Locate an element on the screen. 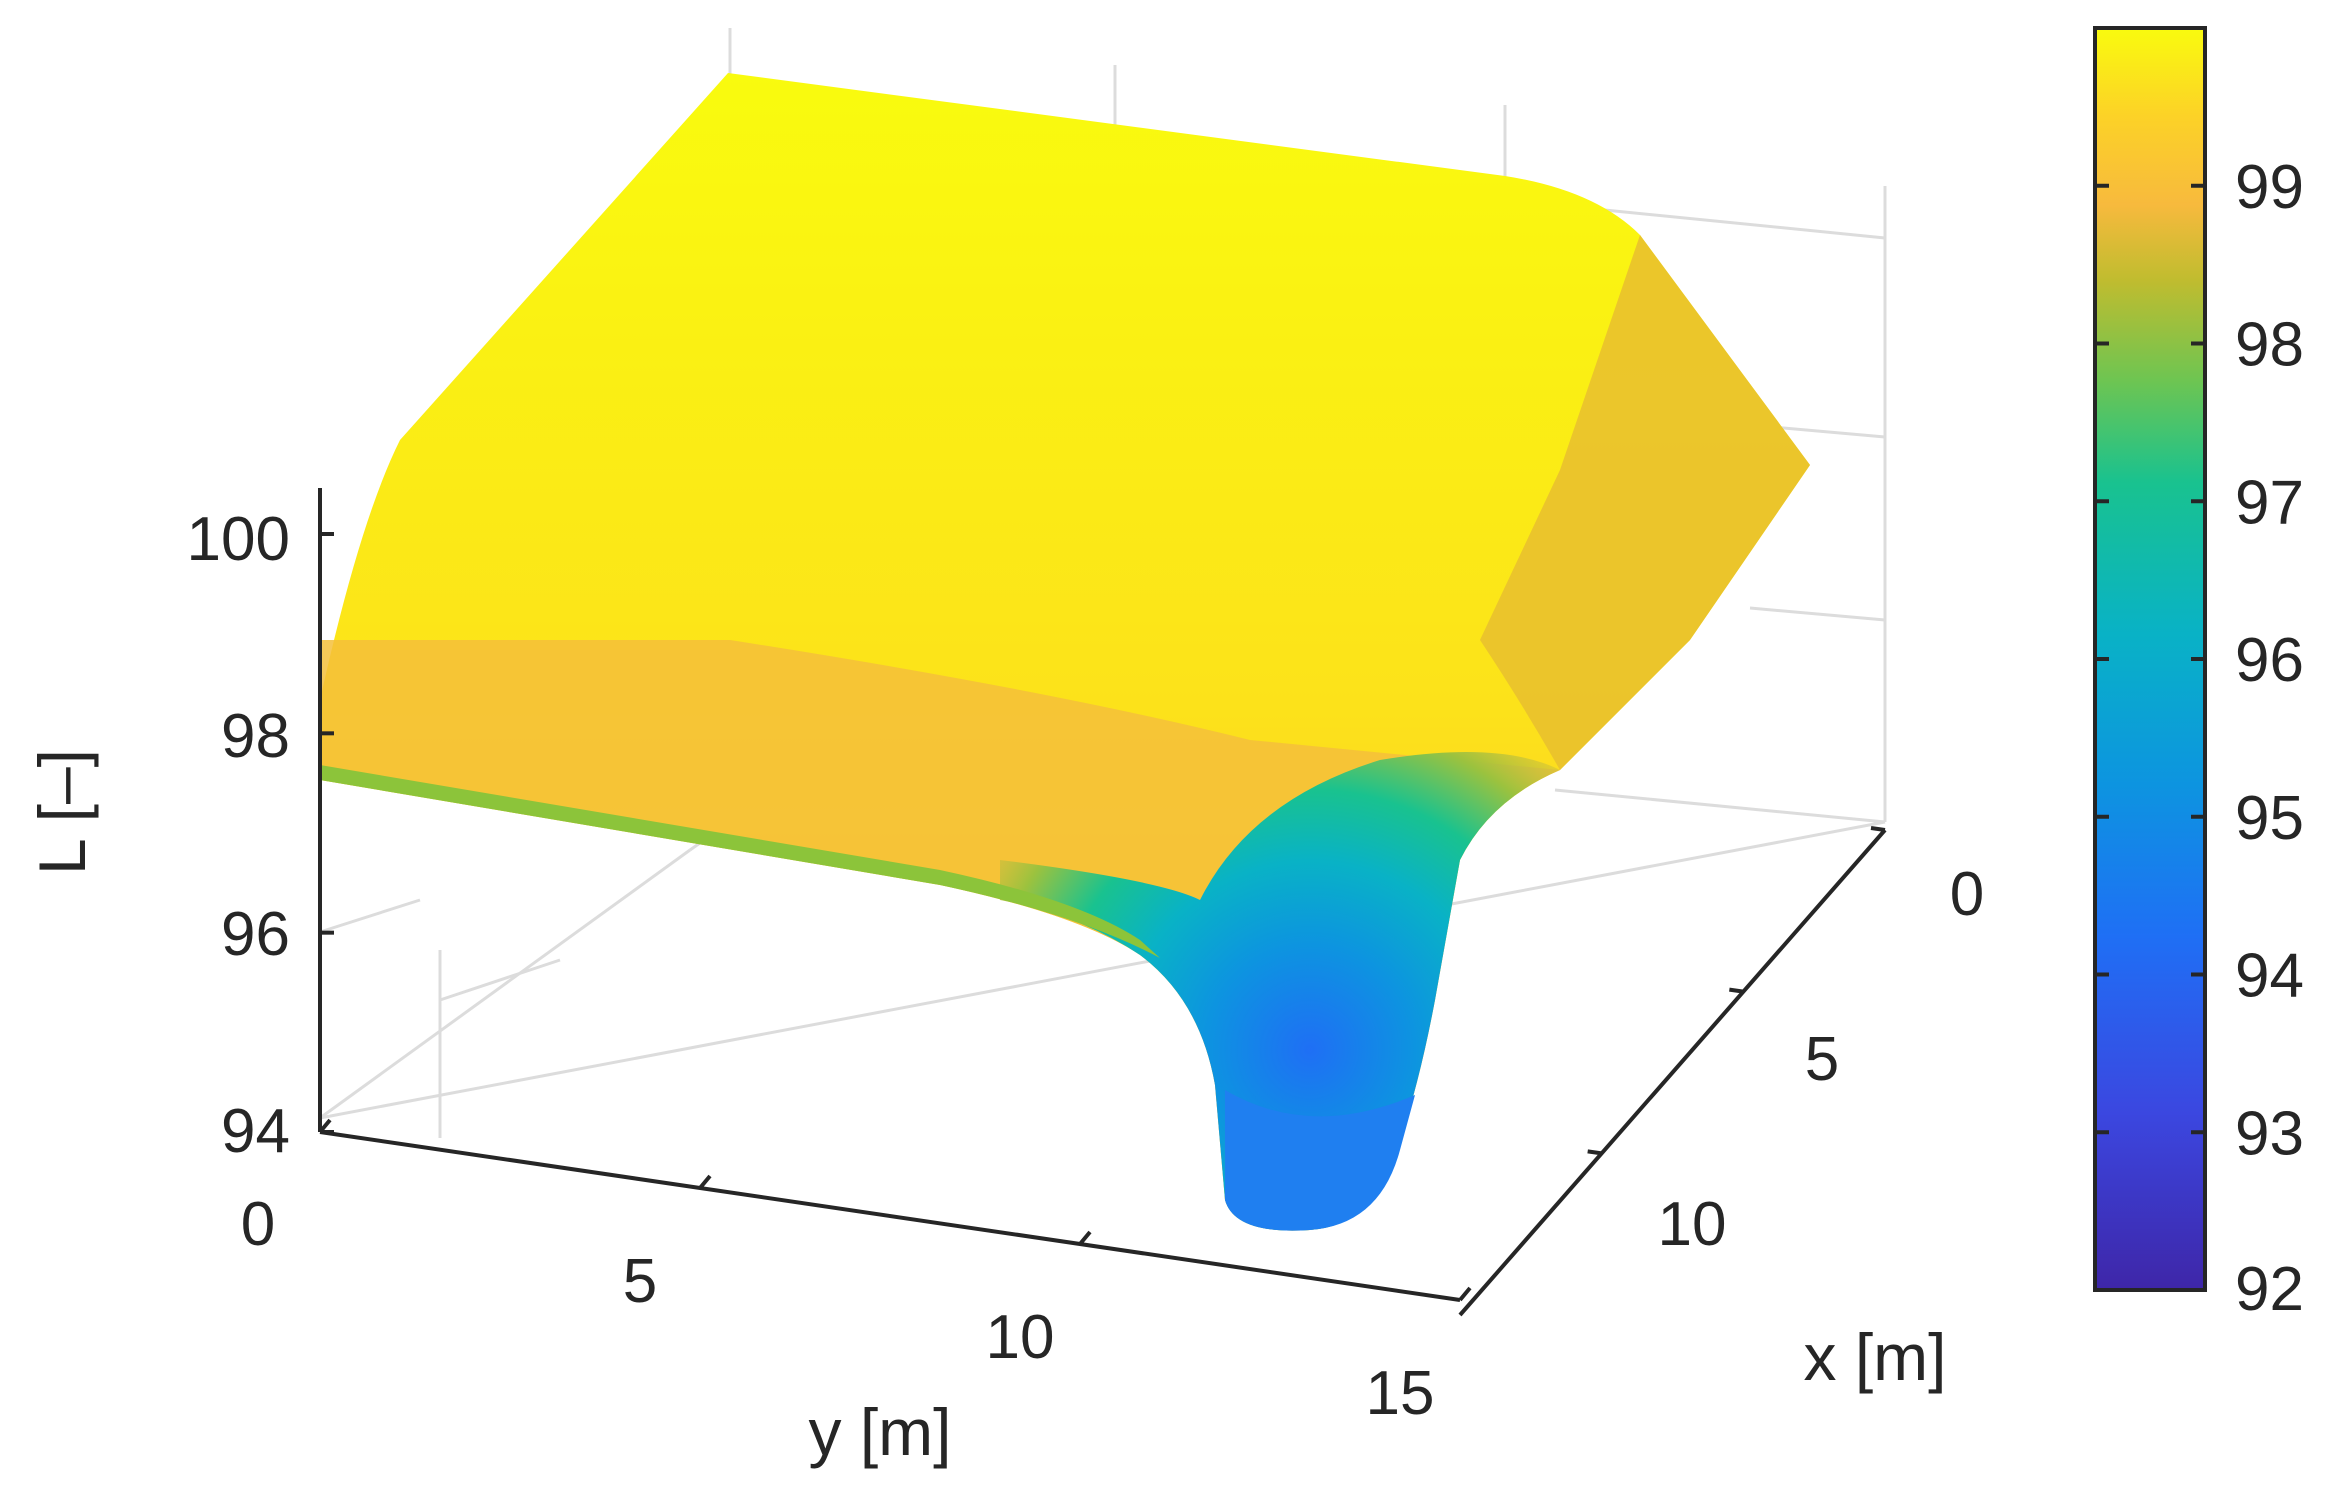 This screenshot has height=1492, width=2328. x-tick-labels: 0 5 10 is located at coordinates (1821, 1059).